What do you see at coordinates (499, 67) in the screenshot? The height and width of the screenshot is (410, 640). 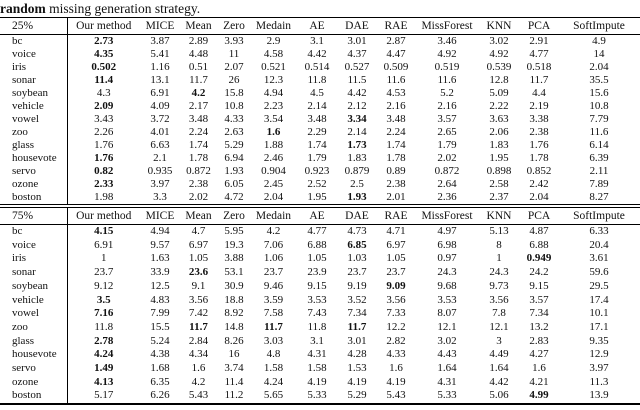 I see `result-cell: 0.539` at bounding box center [499, 67].